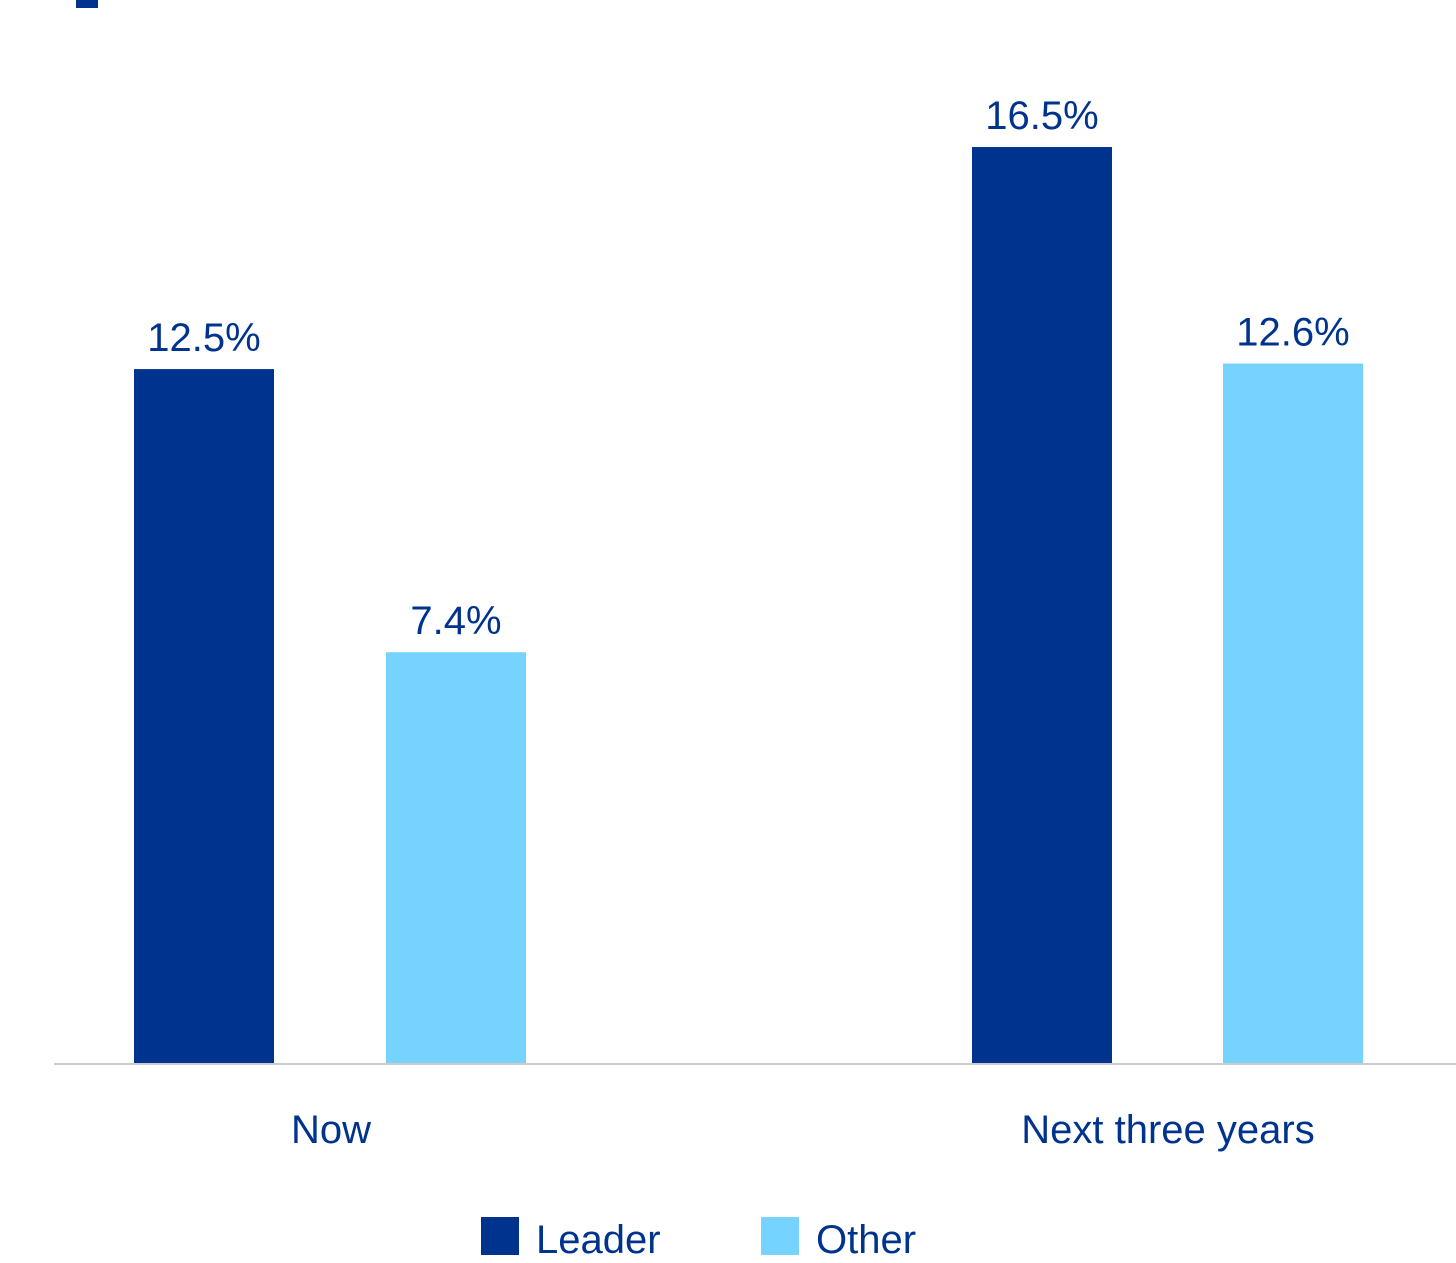 The height and width of the screenshot is (1263, 1456). What do you see at coordinates (598, 1240) in the screenshot?
I see `legend-label-leader: Leader` at bounding box center [598, 1240].